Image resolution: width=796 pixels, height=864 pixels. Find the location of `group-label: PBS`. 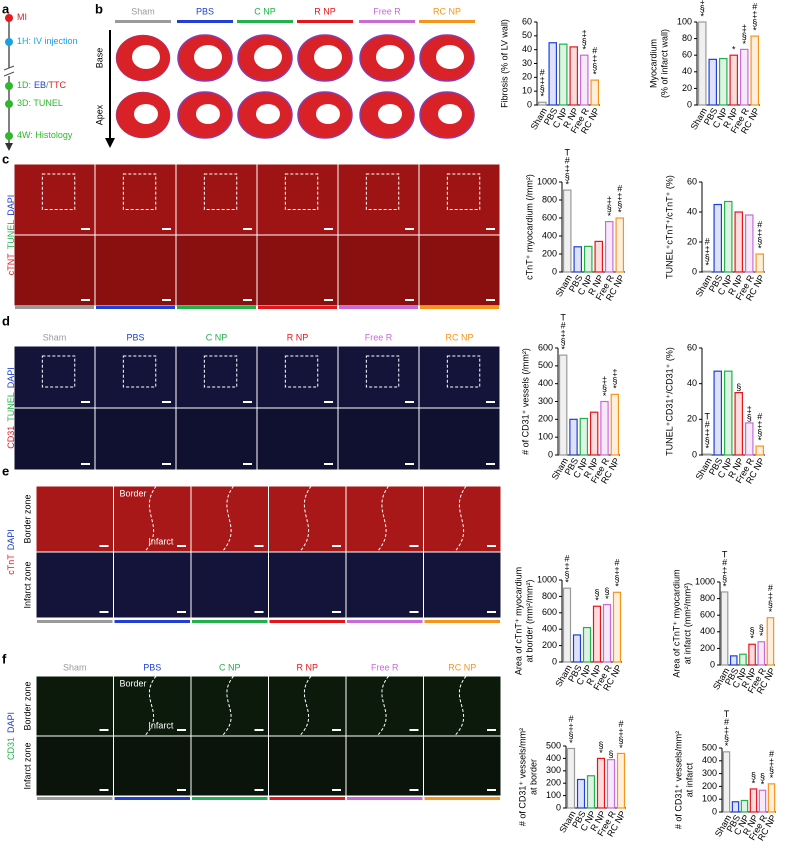

group-label: PBS is located at coordinates (152, 667).